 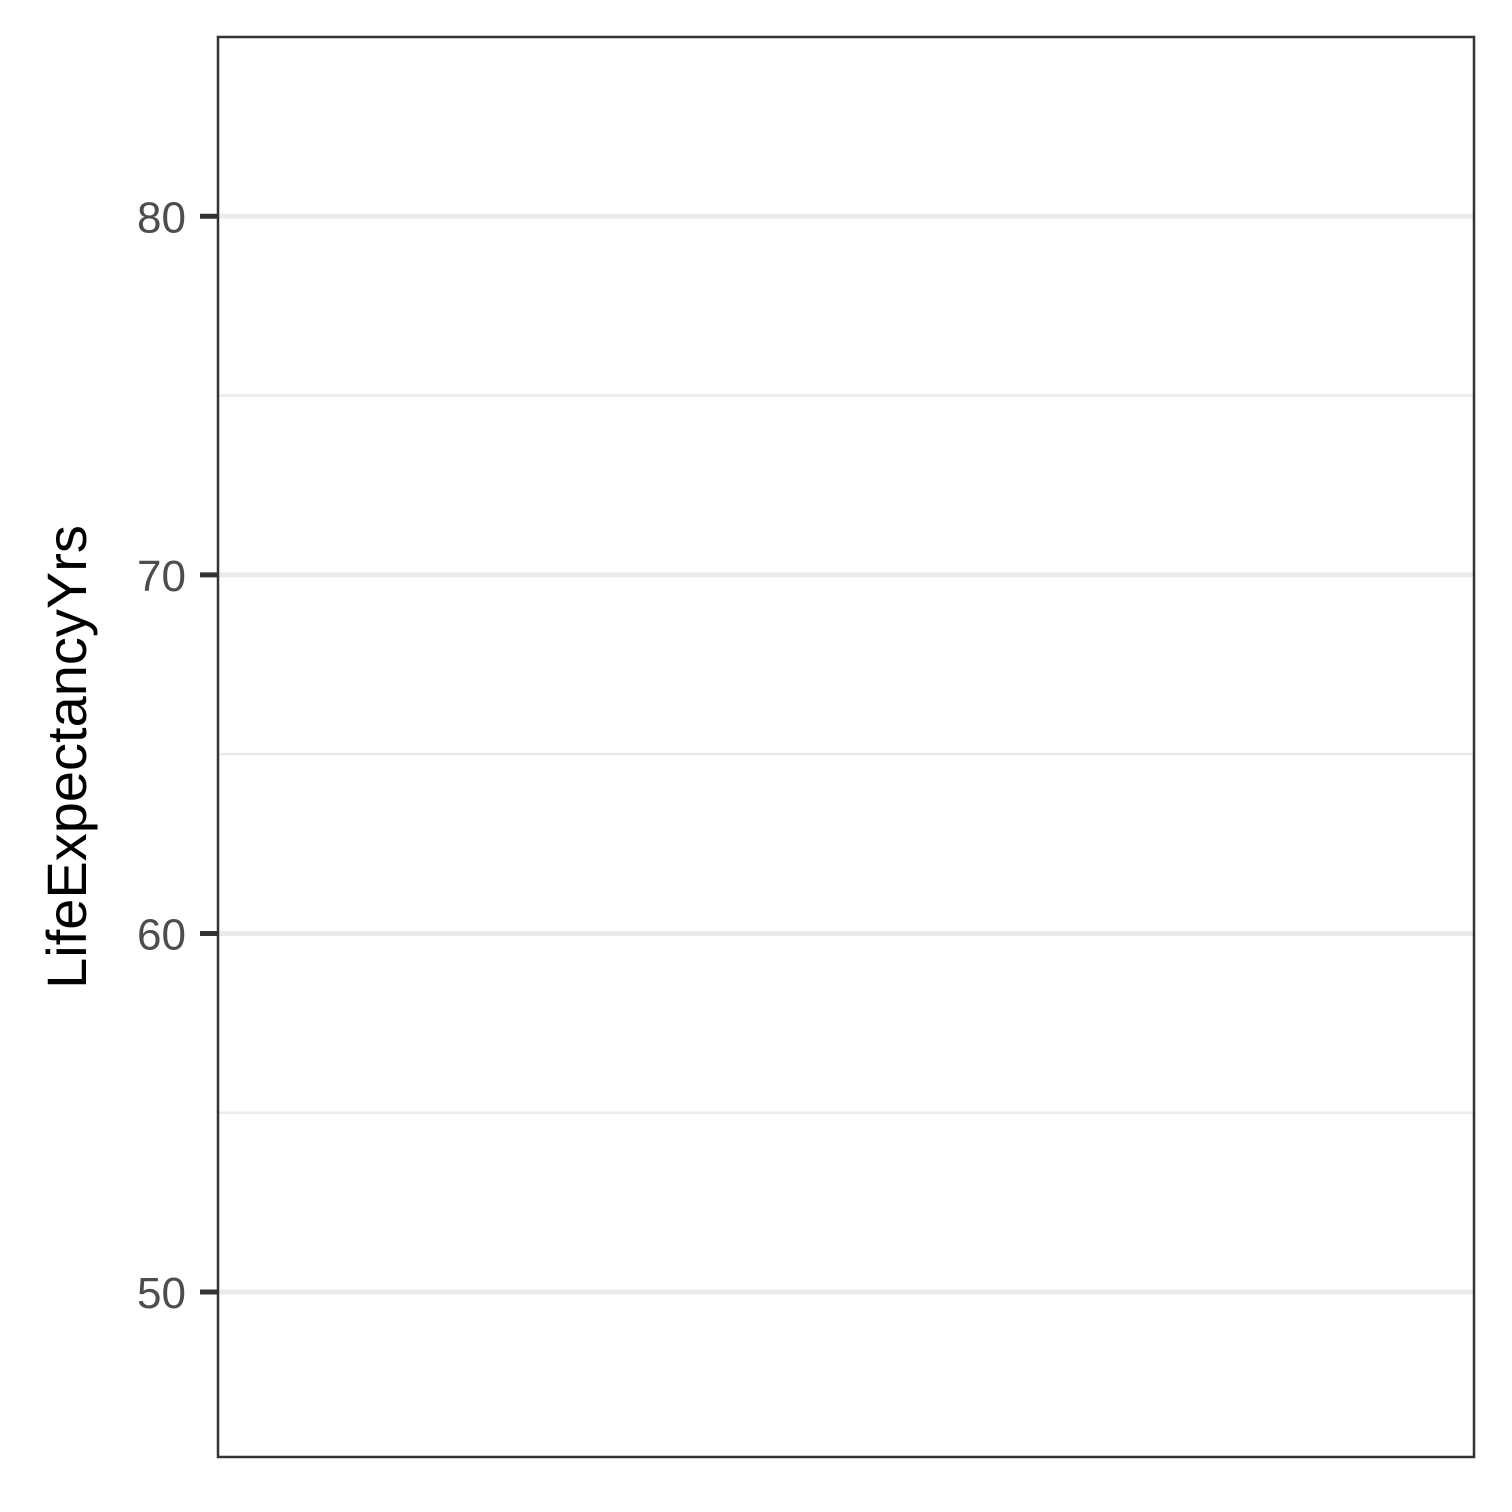 What do you see at coordinates (161, 217) in the screenshot?
I see `y-tick-label-80: 80` at bounding box center [161, 217].